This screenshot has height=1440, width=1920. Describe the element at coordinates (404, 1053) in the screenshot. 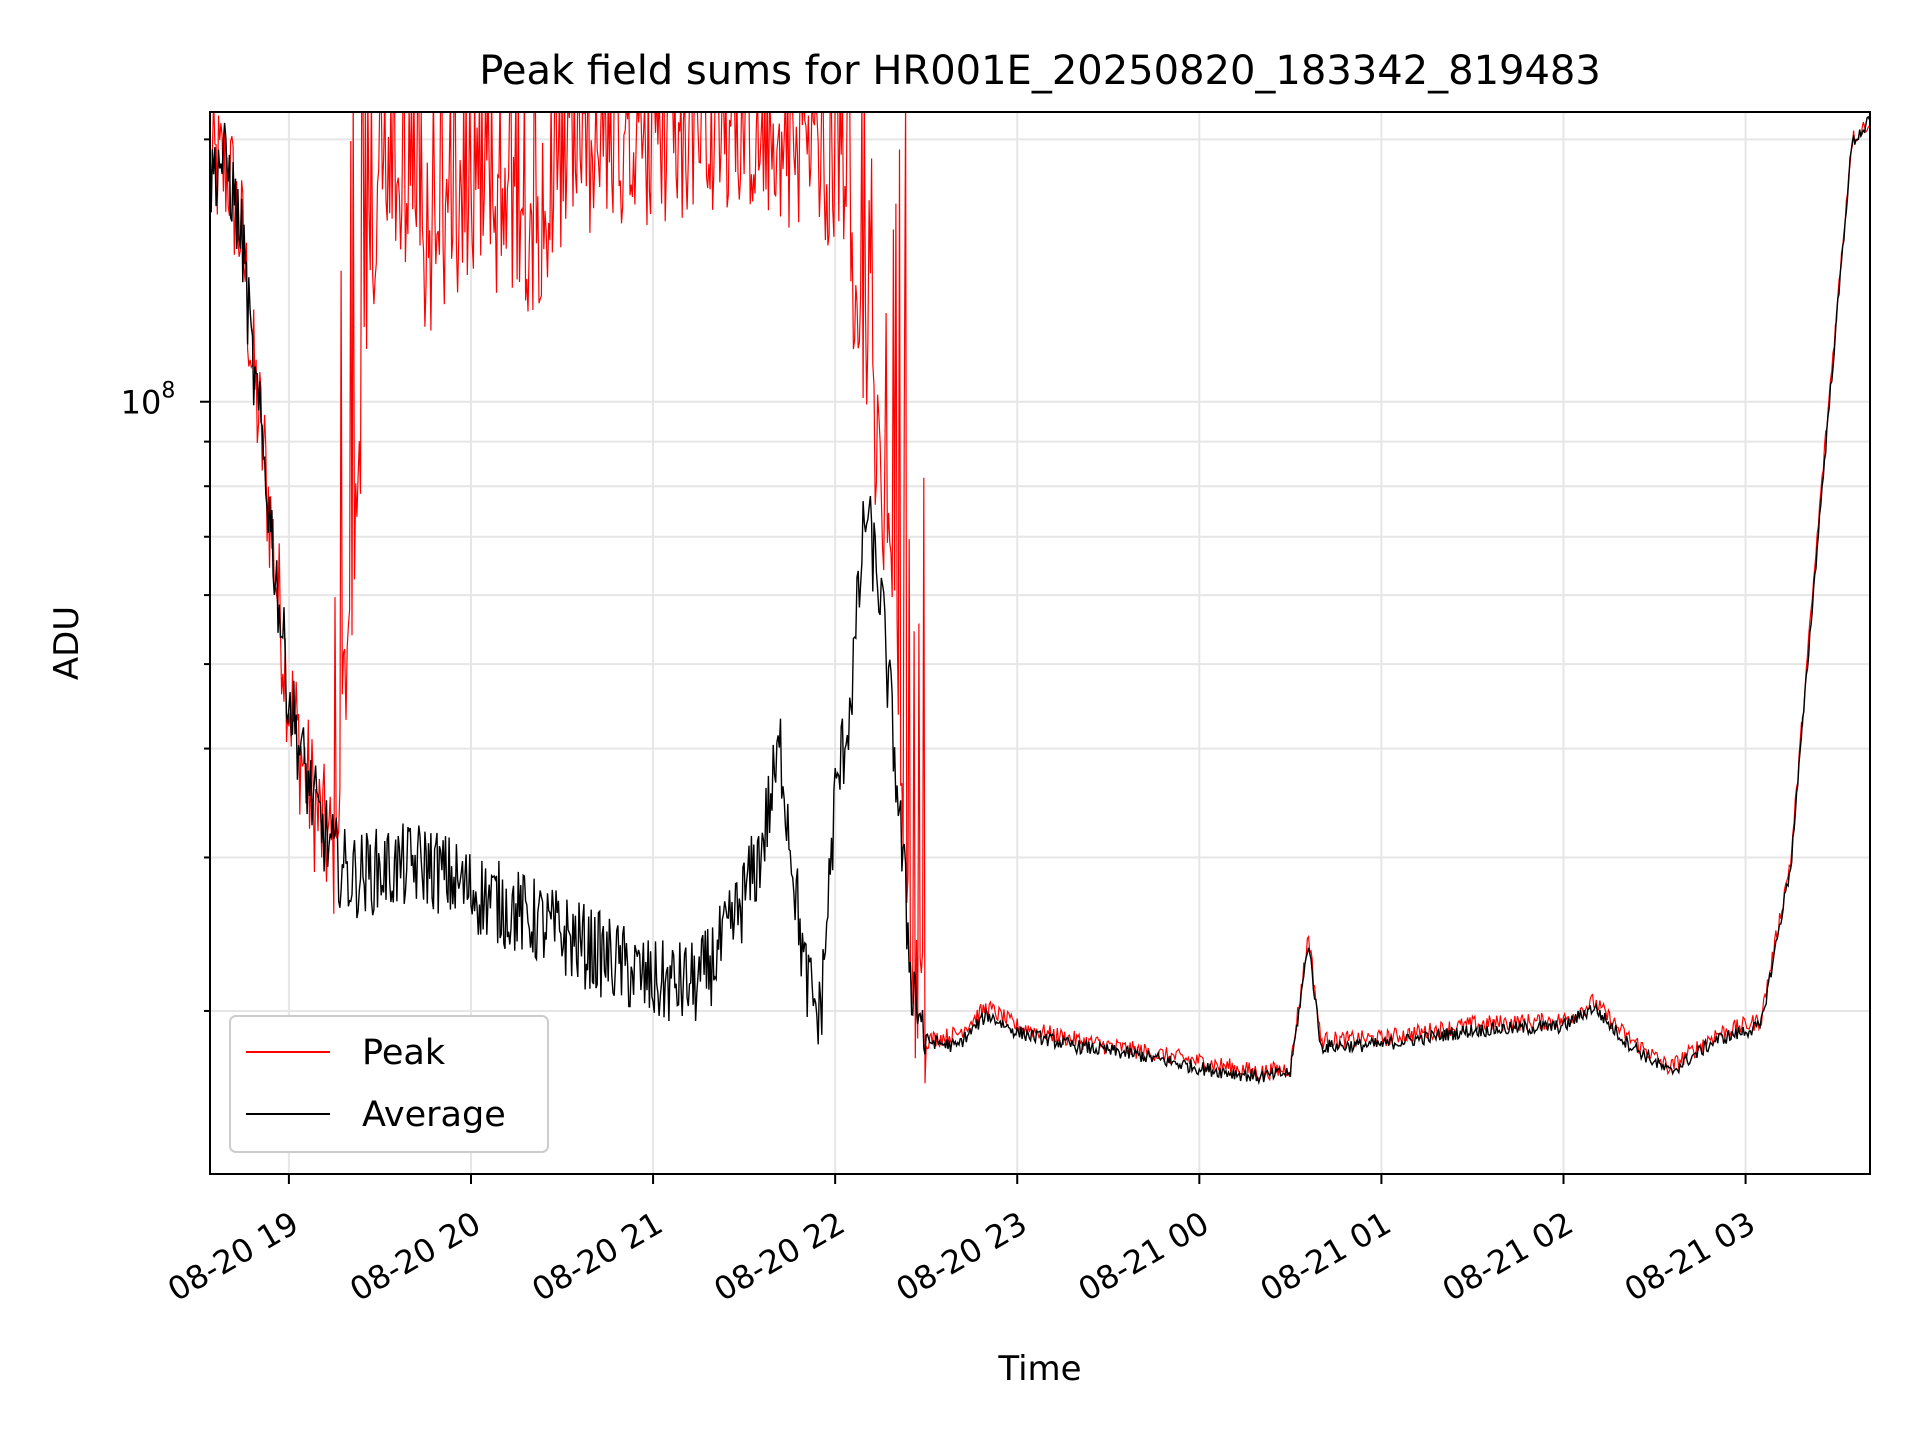

I see `legend-label-peak: Peak` at that location.